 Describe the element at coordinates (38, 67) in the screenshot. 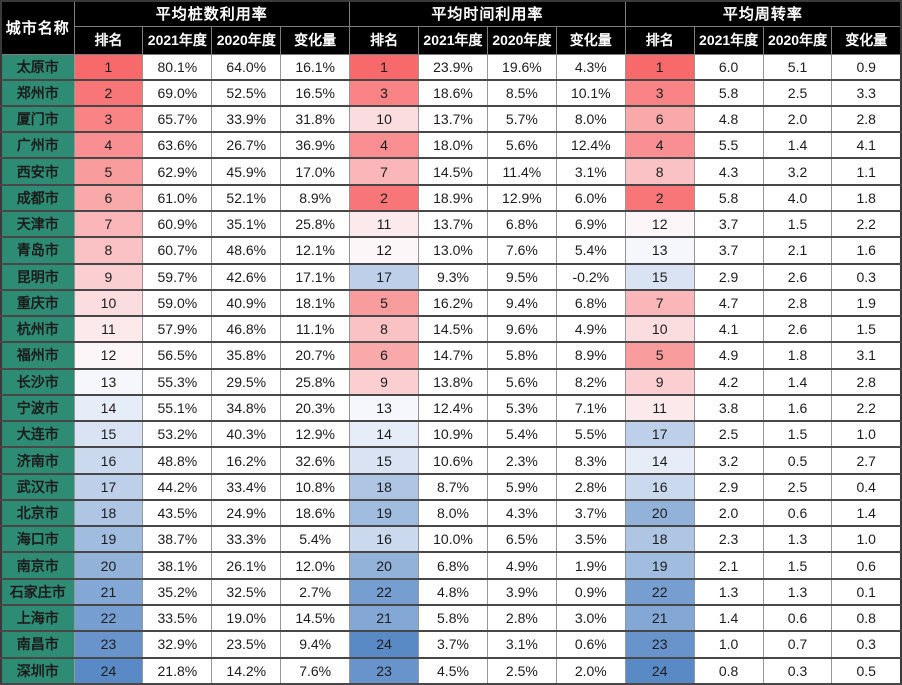

I see `city-name-cell: 太原市` at that location.